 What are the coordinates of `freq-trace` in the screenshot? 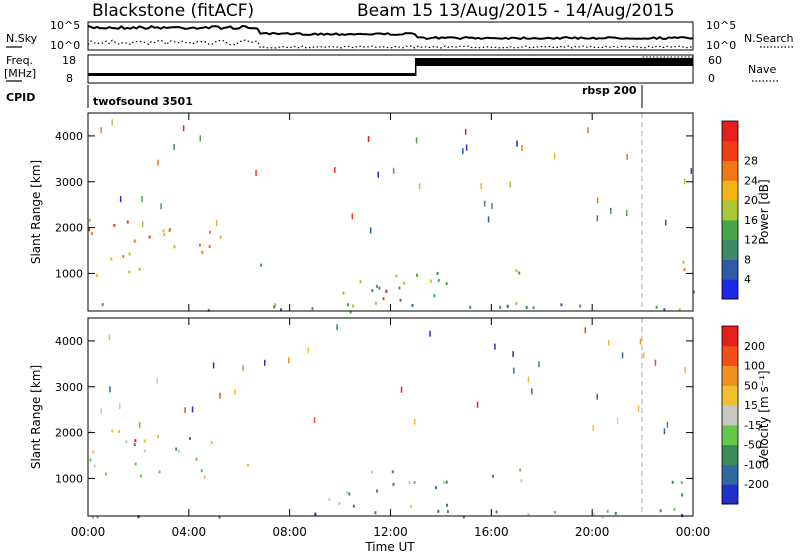 It's located at (390, 70).